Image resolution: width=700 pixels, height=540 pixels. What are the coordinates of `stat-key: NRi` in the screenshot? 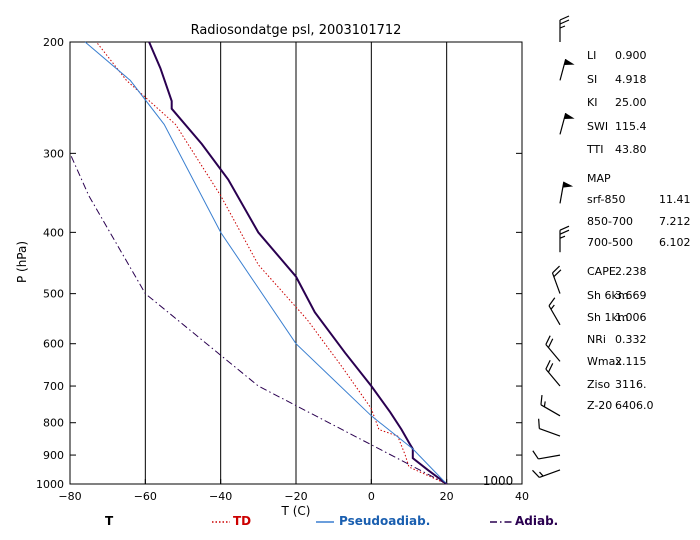 It's located at (596, 339).